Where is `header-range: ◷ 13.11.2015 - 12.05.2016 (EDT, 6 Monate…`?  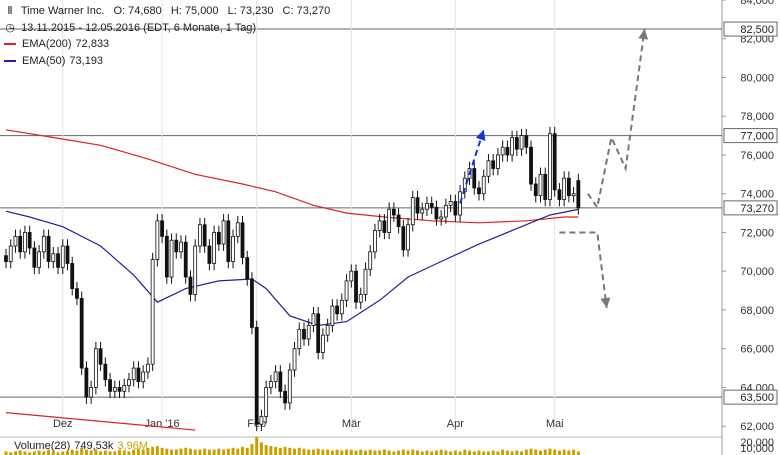
header-range: ◷ 13.11.2015 - 12.05.2016 (EDT, 6 Monate… is located at coordinates (133, 27).